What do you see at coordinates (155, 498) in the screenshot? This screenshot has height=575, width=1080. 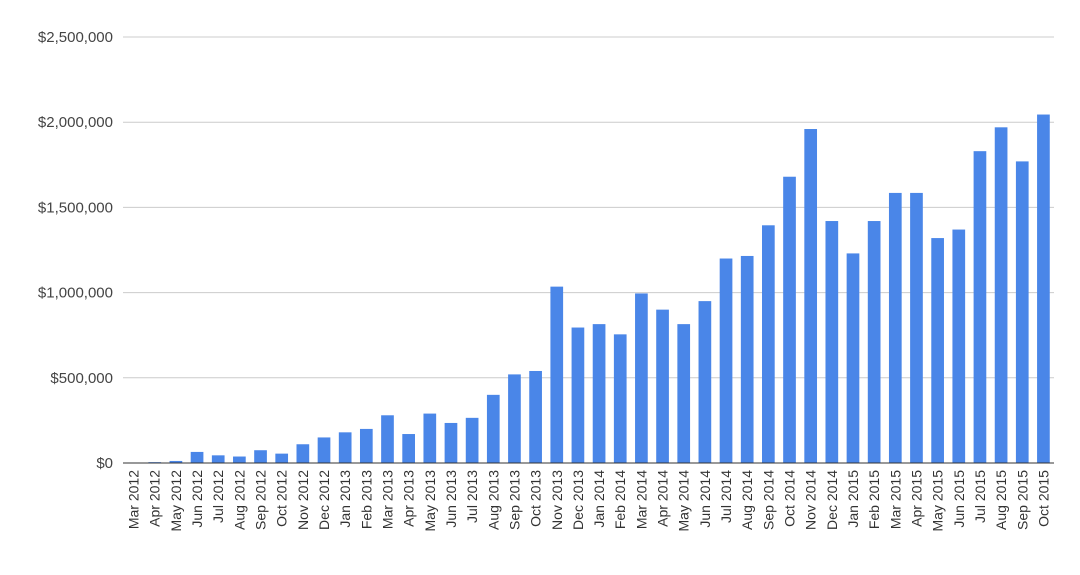 I see `x-tick-label: Apr 2012` at bounding box center [155, 498].